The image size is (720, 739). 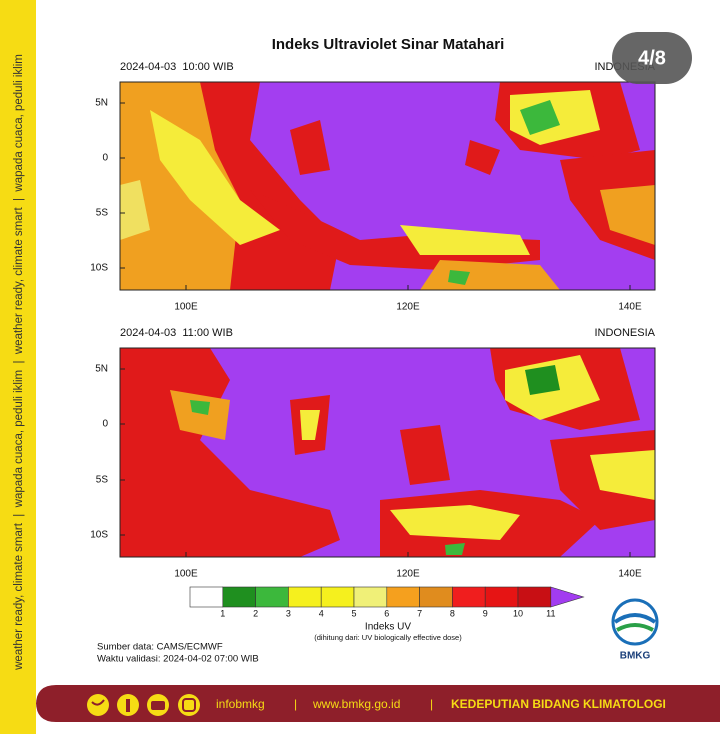 I want to click on footer-social: infobmkg, so click(x=240, y=704).